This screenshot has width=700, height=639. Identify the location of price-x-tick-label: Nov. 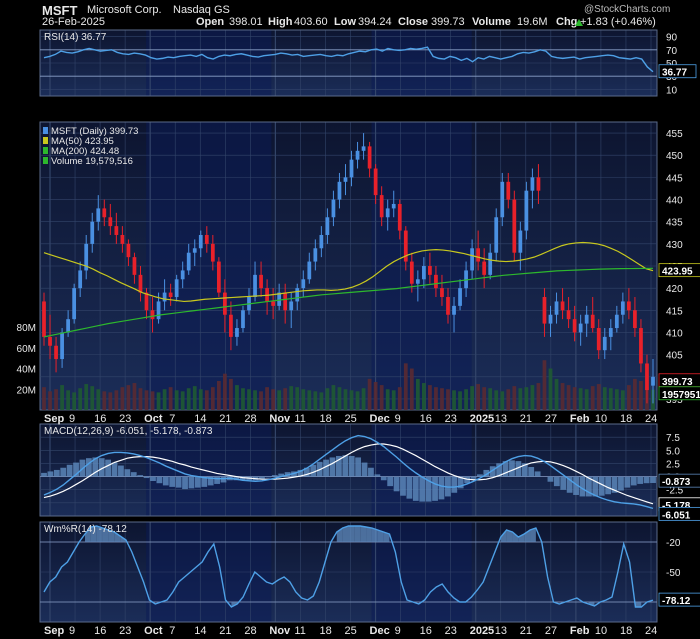
(280, 419).